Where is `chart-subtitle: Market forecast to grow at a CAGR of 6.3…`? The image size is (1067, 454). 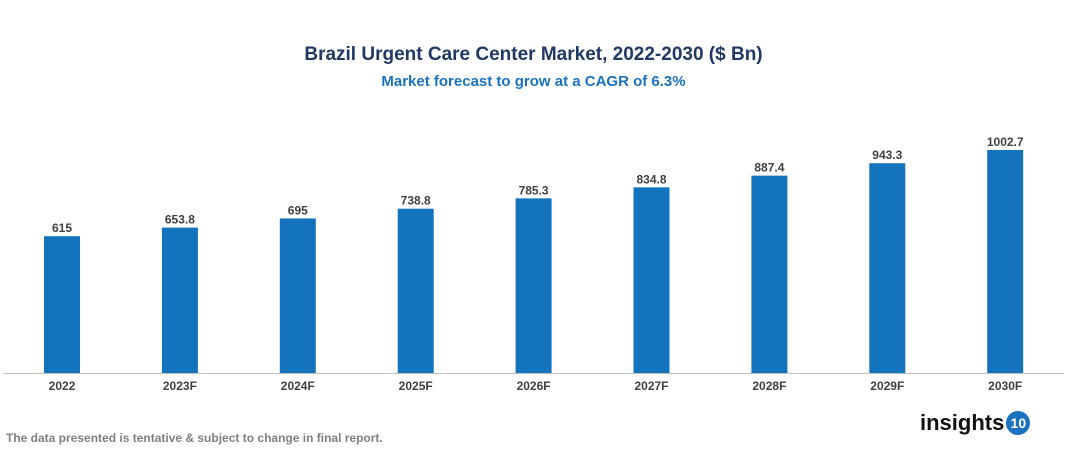
chart-subtitle: Market forecast to grow at a CAGR of 6.3… is located at coordinates (533, 81).